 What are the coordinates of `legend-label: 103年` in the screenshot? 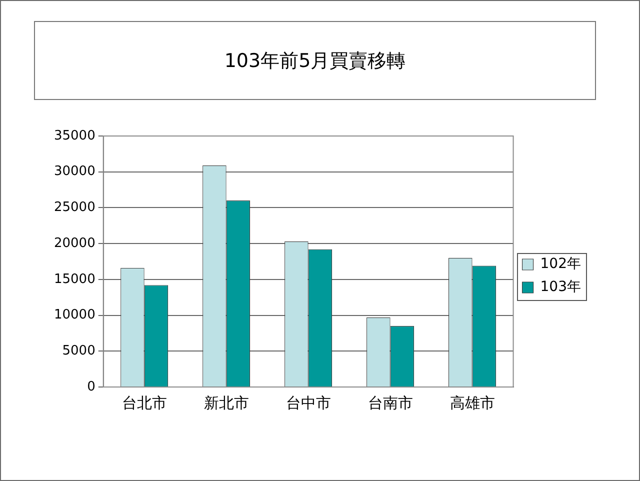 It's located at (561, 287).